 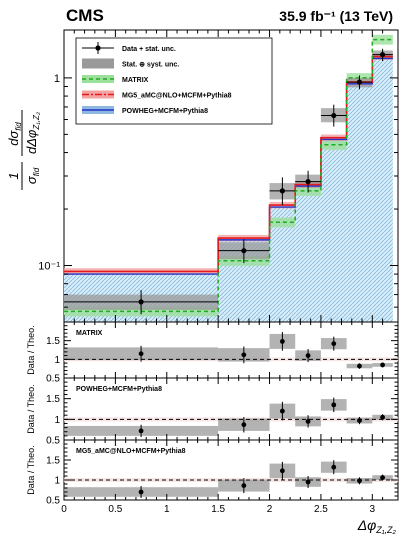 I want to click on legend-label: Data + stat. unc., so click(x=149, y=49).